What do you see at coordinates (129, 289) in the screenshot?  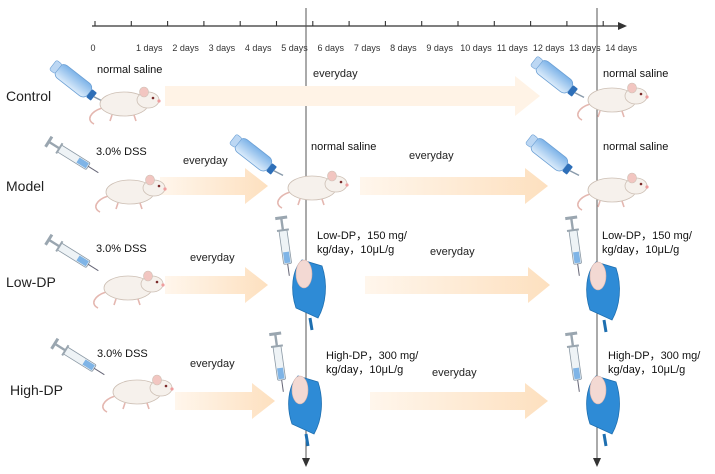 I see `lowdp-mouse-start` at bounding box center [129, 289].